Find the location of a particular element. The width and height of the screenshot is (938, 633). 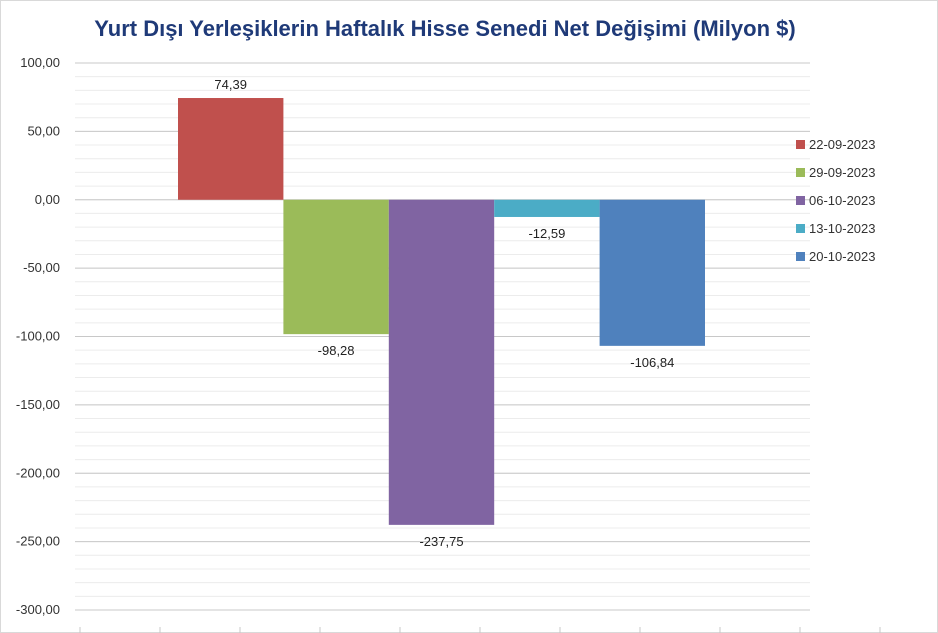

y-tick-label: -250,00 is located at coordinates (38, 541).